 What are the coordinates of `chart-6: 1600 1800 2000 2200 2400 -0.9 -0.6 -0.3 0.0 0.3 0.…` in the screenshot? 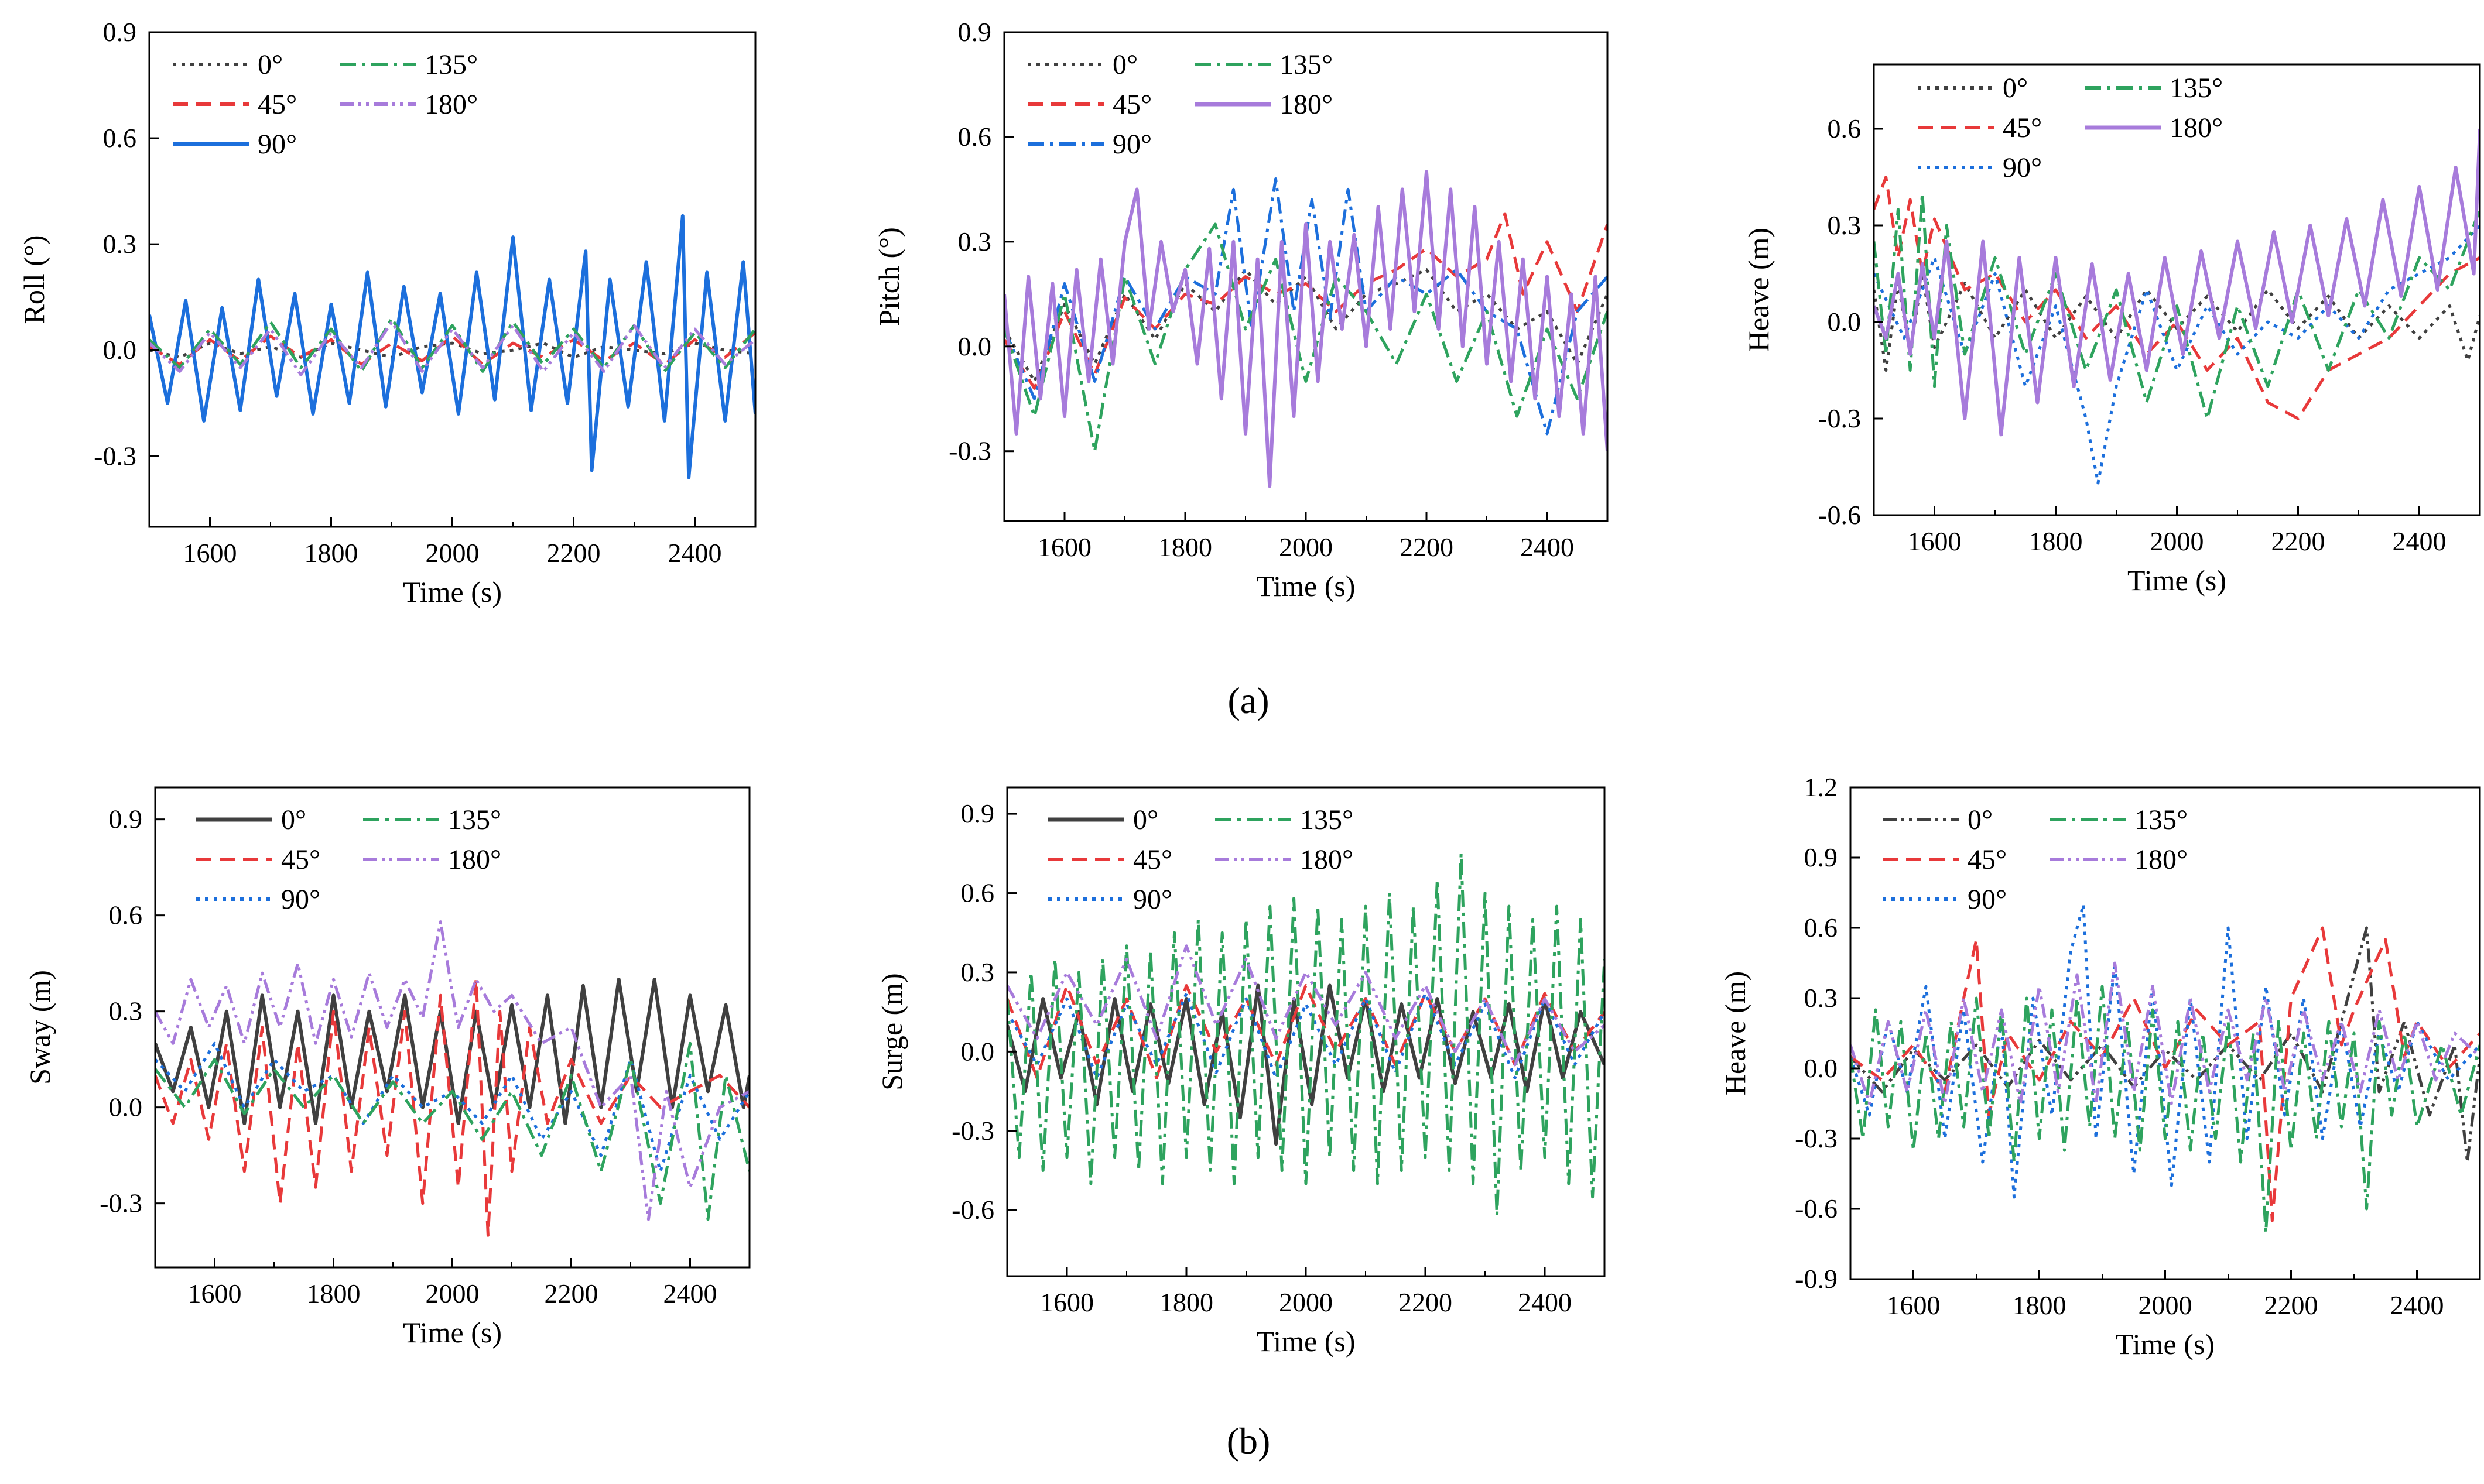 It's located at (2100, 1066).